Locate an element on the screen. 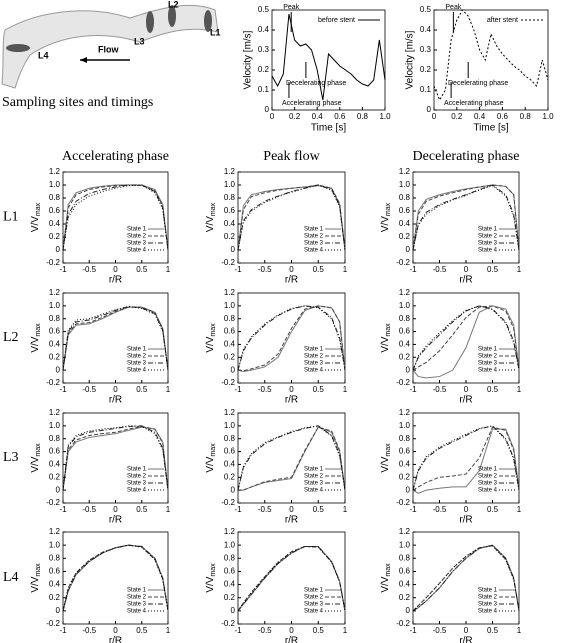 The width and height of the screenshot is (564, 643). y-tick-label: 0.3 is located at coordinates (426, 49).